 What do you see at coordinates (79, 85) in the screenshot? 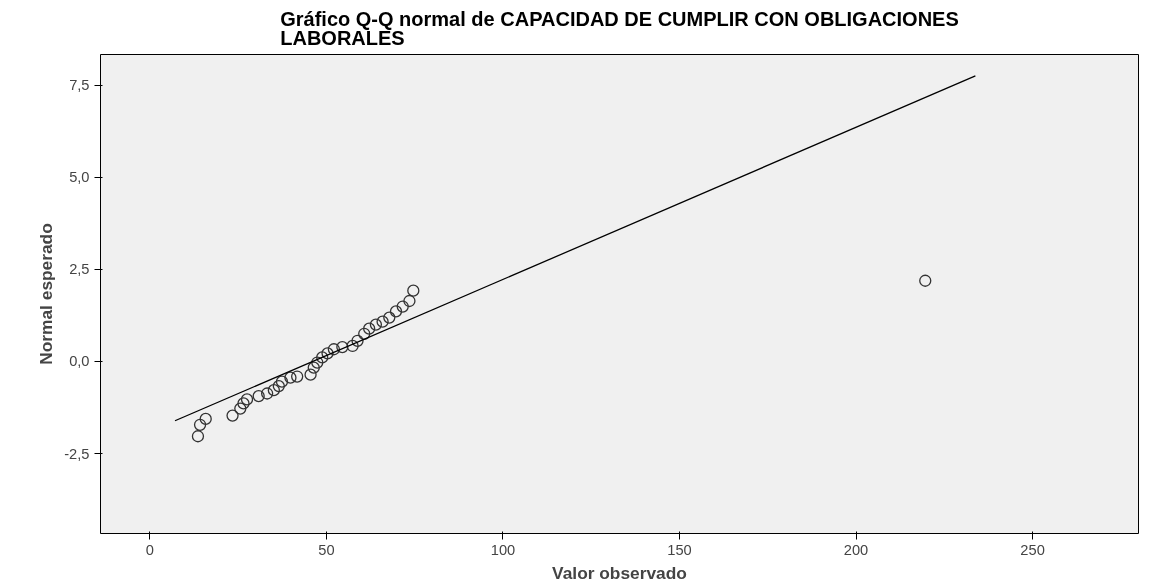
I see `y-tick-label: 7,5` at bounding box center [79, 85].